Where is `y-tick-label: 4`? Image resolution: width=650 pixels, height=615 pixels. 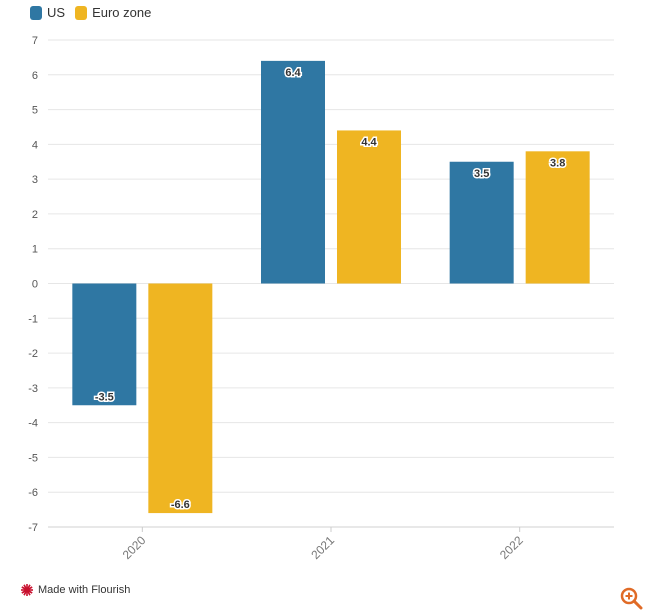 y-tick-label: 4 is located at coordinates (35, 145).